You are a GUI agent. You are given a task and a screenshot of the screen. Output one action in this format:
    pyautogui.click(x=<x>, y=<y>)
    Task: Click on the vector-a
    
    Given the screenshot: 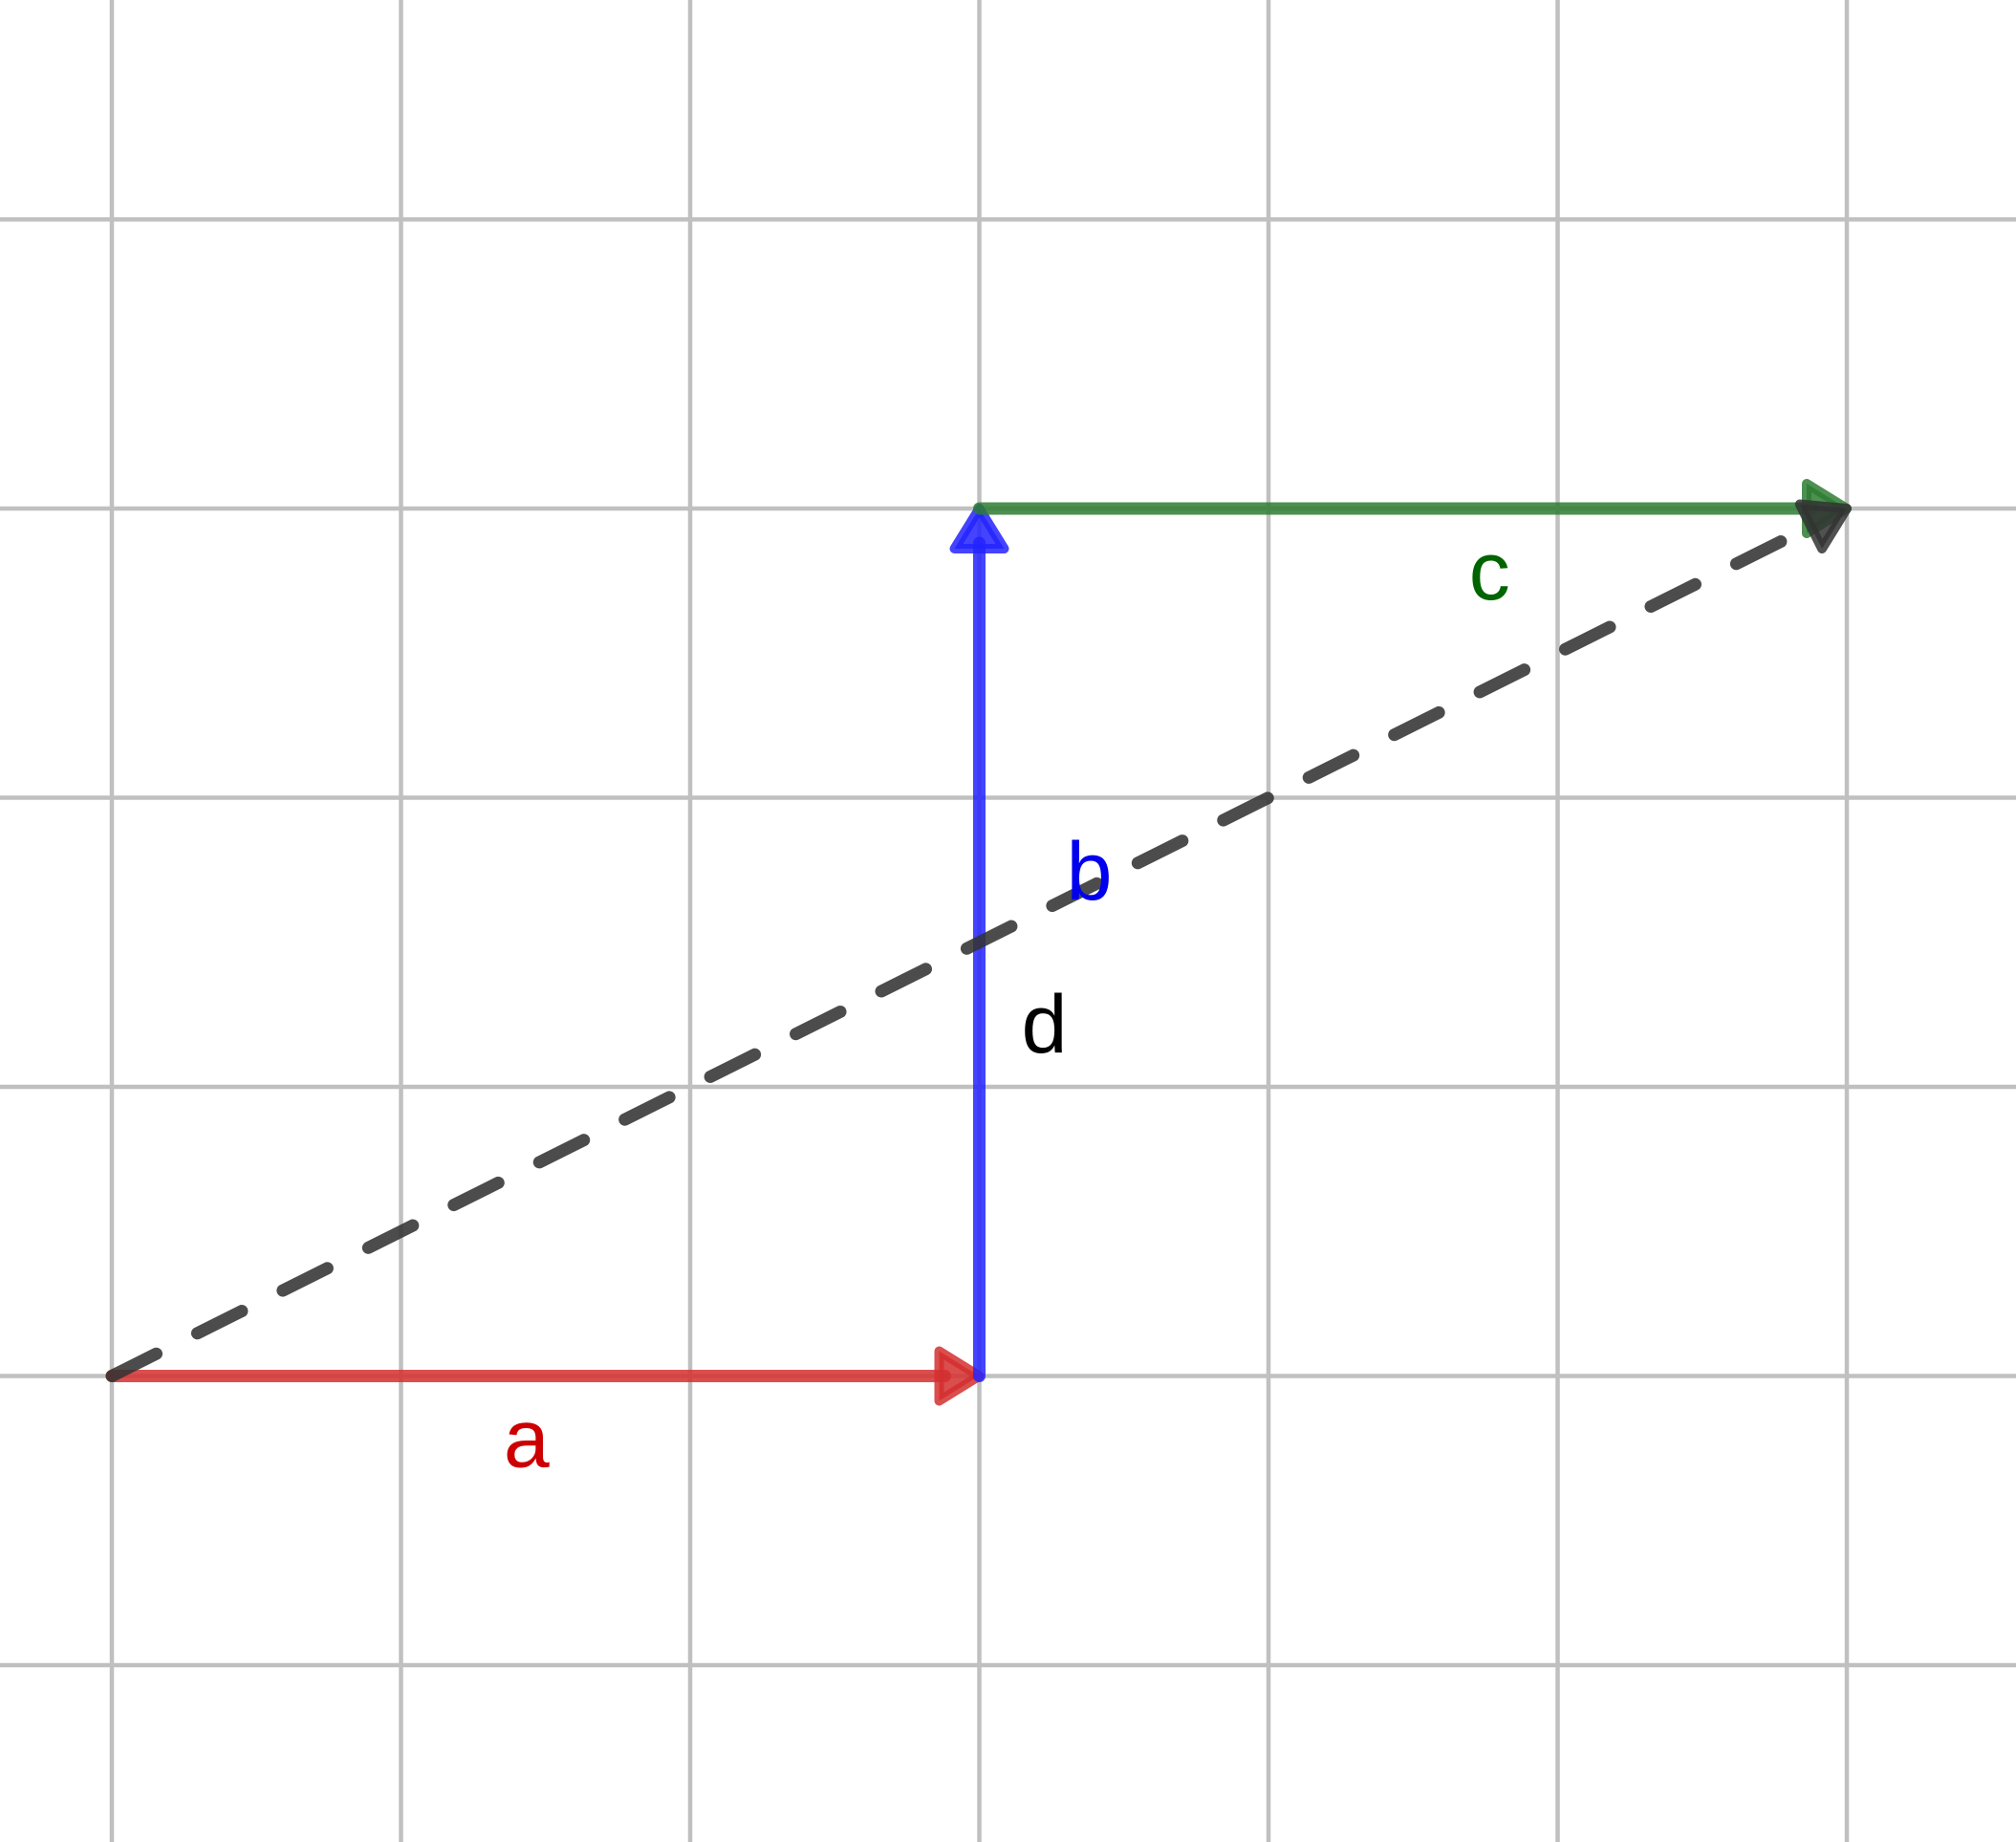 What is the action you would take?
    pyautogui.click(x=545, y=1376)
    